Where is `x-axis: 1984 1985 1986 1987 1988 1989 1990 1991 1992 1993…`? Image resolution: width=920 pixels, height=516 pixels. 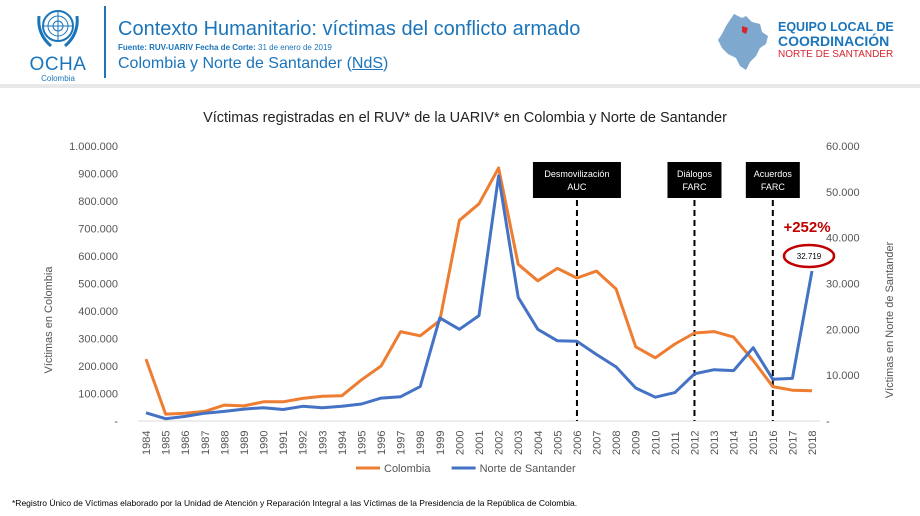
x-axis: 1984 1985 1986 1987 1988 1989 1990 1991 1992 1993… is located at coordinates (479, 437).